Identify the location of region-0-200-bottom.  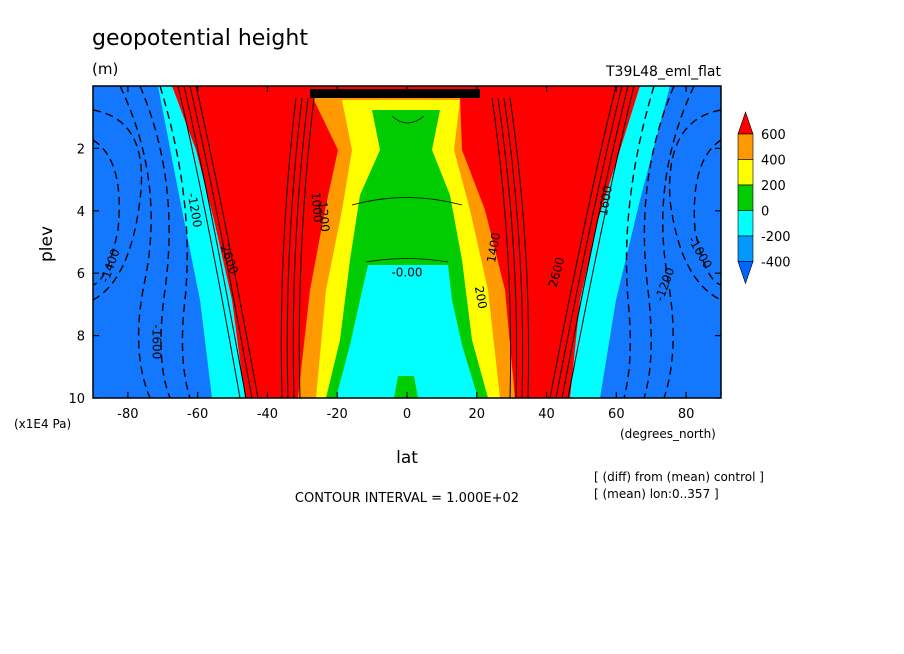
(406, 387).